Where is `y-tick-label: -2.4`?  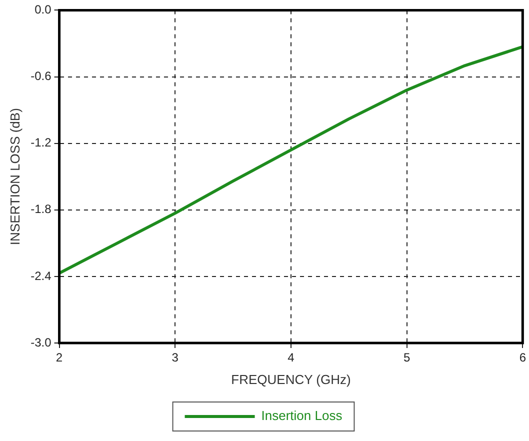
y-tick-label: -2.4 is located at coordinates (41, 275).